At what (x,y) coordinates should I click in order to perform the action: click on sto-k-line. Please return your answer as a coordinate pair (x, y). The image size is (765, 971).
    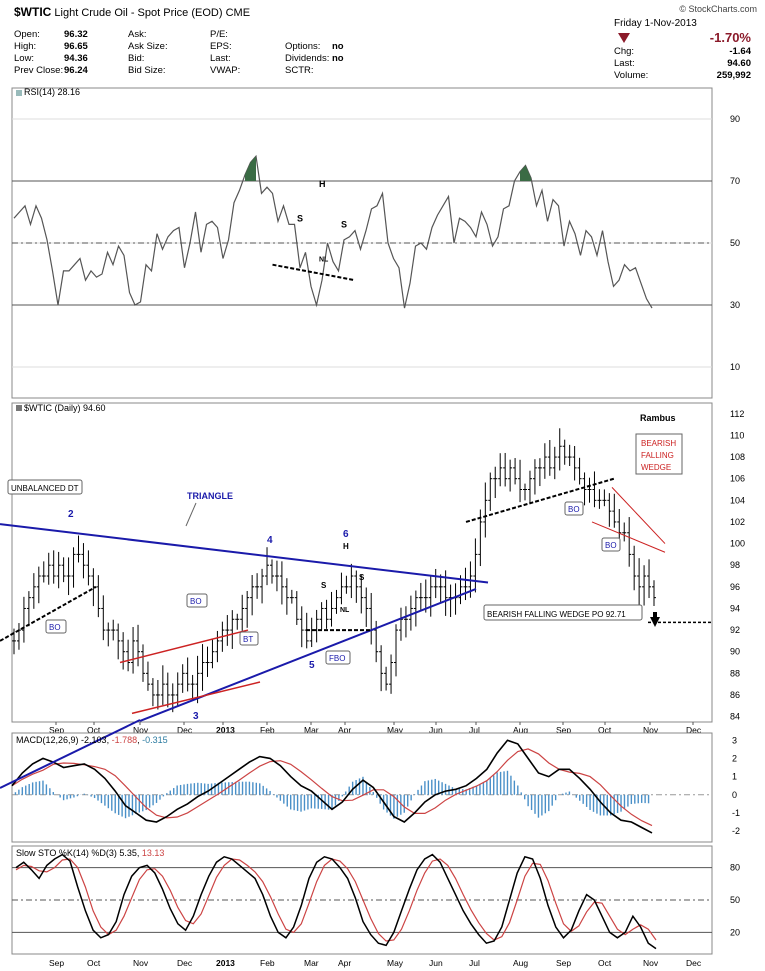
    Looking at the image, I should click on (336, 901).